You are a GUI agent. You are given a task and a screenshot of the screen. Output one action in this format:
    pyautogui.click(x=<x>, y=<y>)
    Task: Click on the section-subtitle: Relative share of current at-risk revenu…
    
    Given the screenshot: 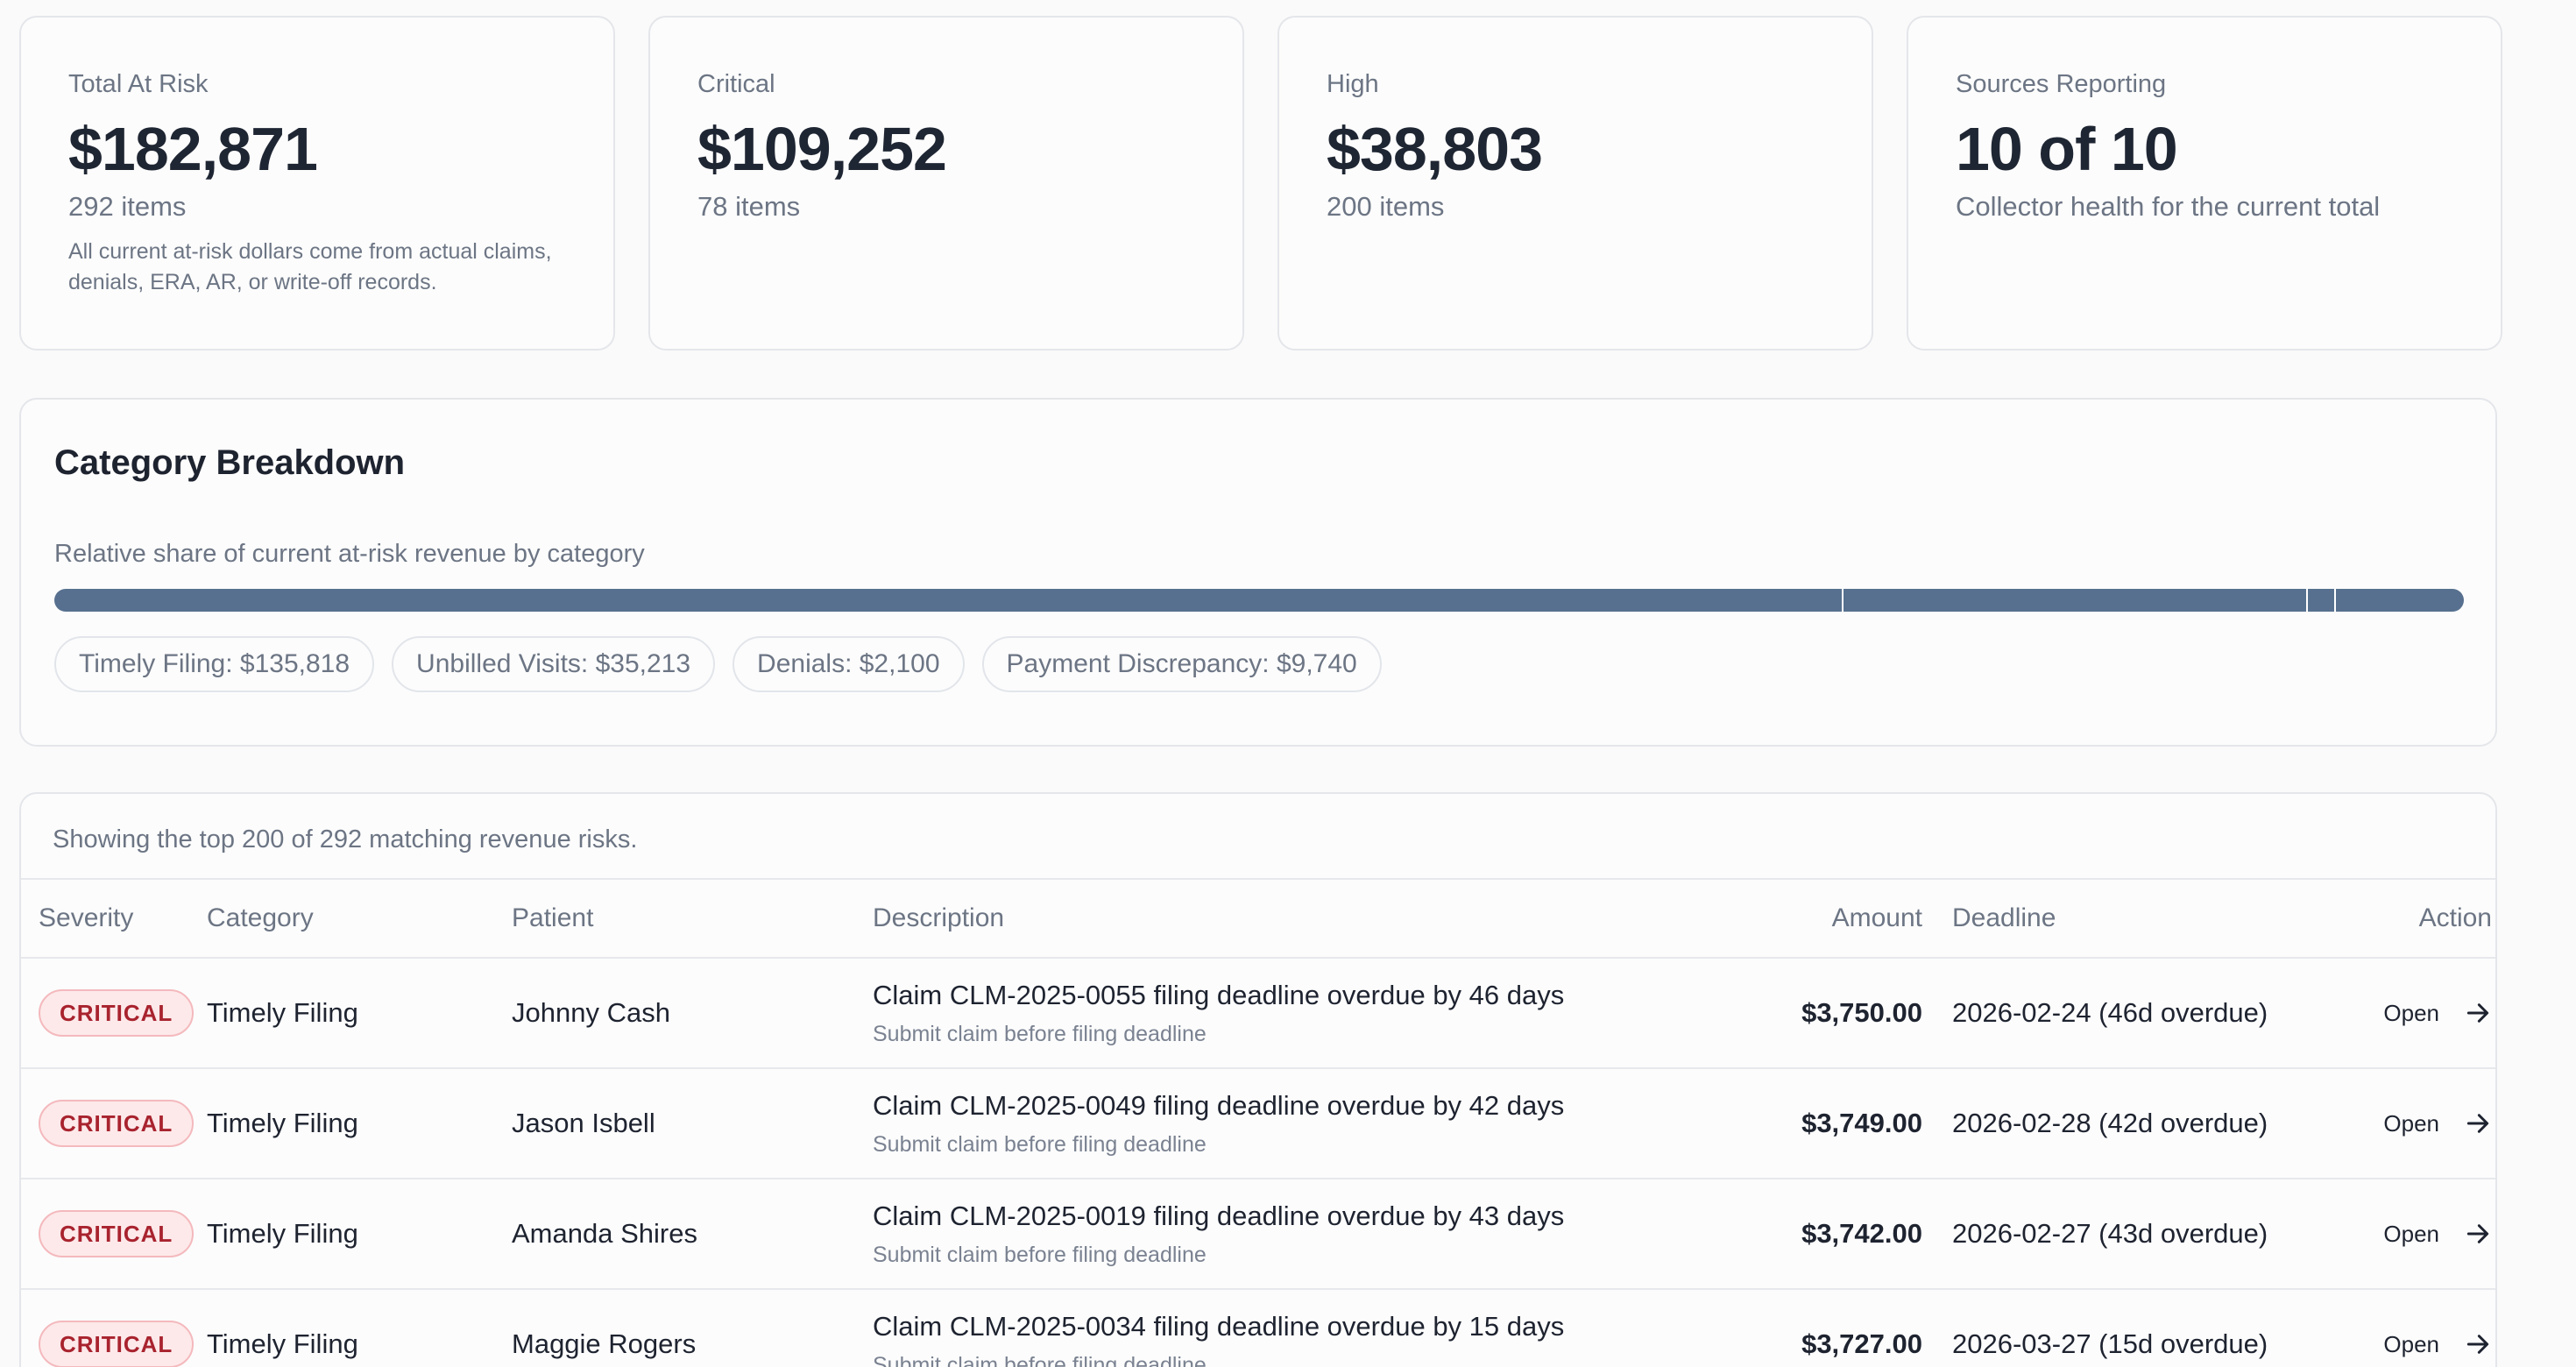 What is the action you would take?
    pyautogui.click(x=349, y=554)
    